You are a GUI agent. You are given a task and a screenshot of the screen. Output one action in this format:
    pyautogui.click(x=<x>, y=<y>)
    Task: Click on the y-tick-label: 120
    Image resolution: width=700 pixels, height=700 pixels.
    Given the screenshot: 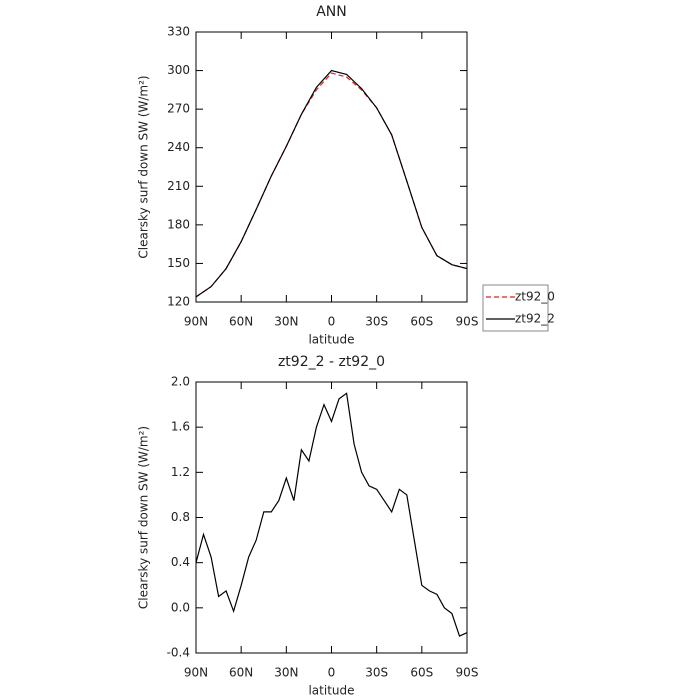 What is the action you would take?
    pyautogui.click(x=178, y=302)
    